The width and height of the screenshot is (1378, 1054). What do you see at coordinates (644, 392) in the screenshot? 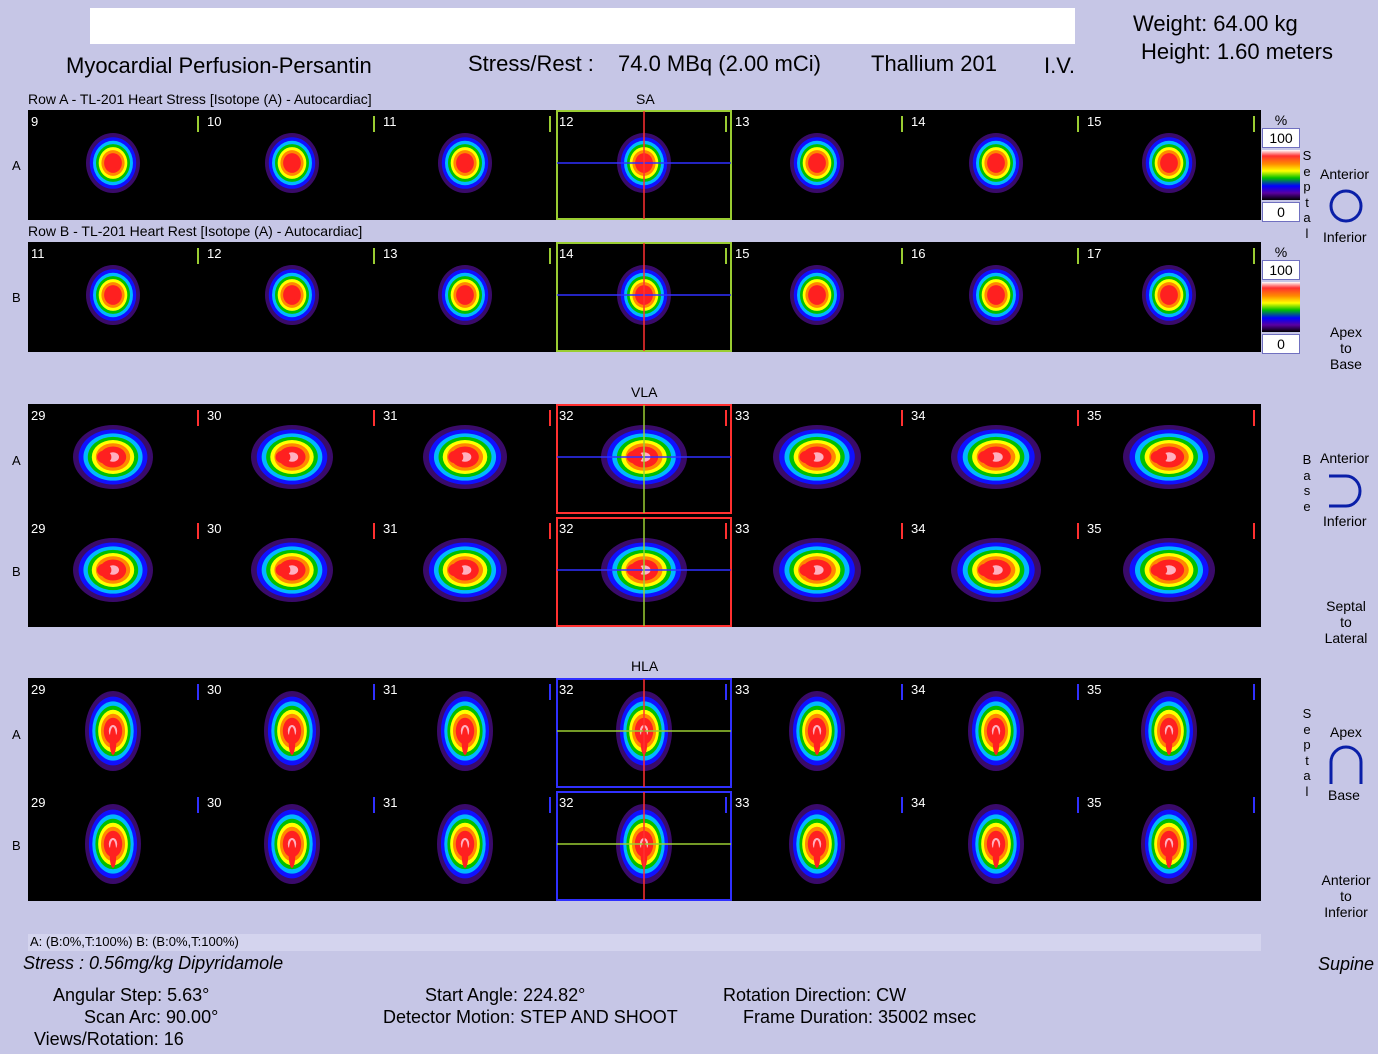
I see `vla-section-label: VLA` at bounding box center [644, 392].